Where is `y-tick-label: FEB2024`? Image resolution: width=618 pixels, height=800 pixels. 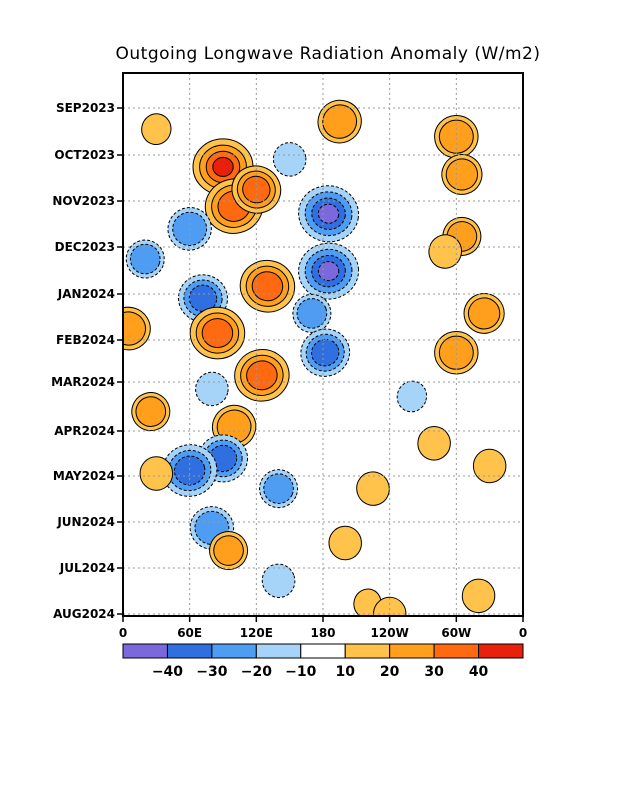 y-tick-label: FEB2024 is located at coordinates (85, 340).